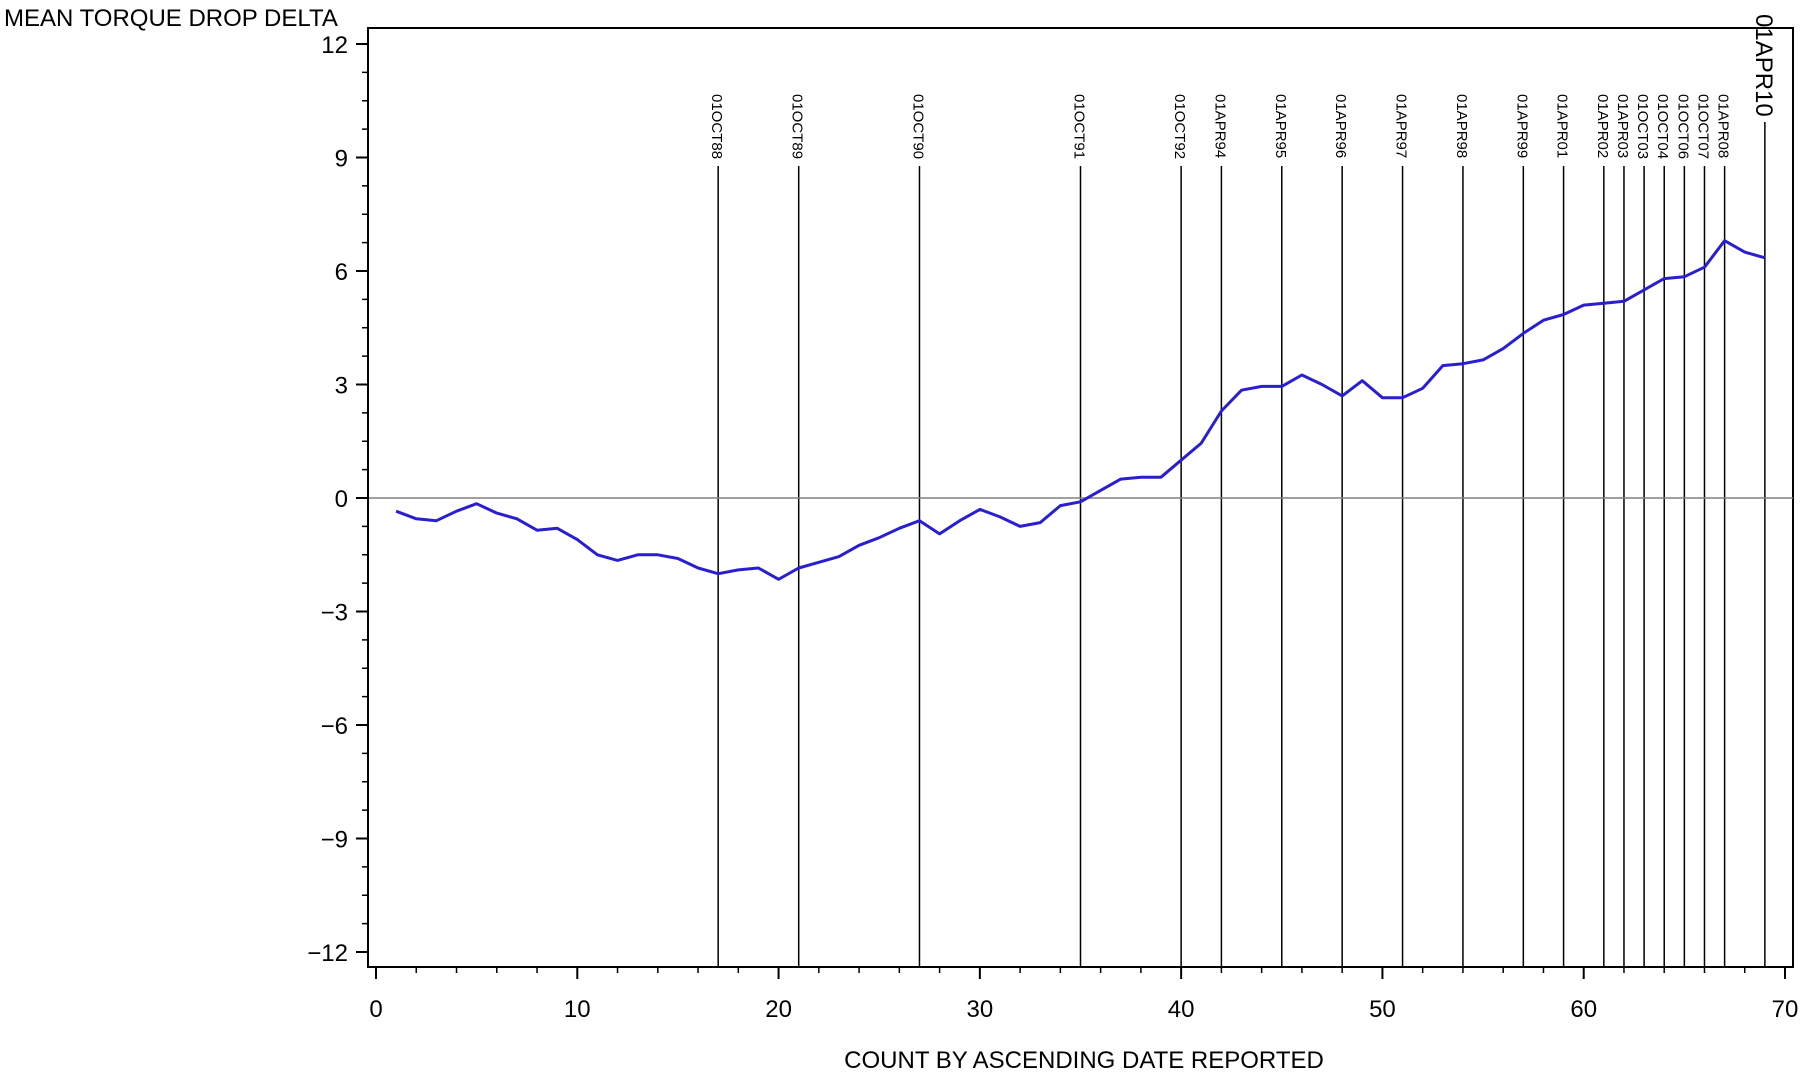  I want to click on reference-label: 01OCT04, so click(1662, 126).